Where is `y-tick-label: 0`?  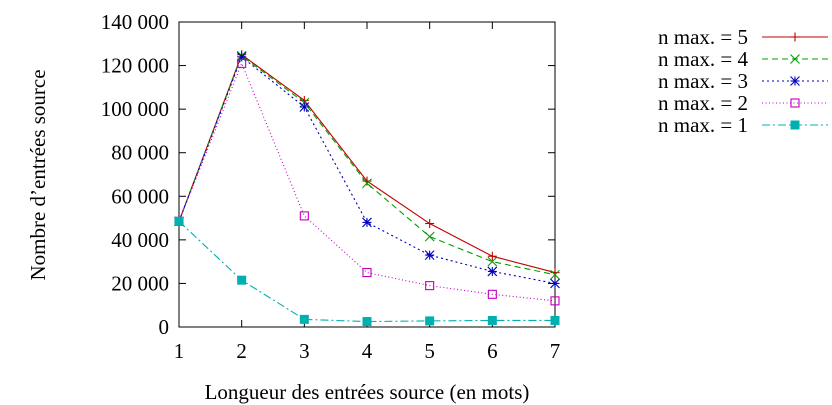
y-tick-label: 0 is located at coordinates (164, 327).